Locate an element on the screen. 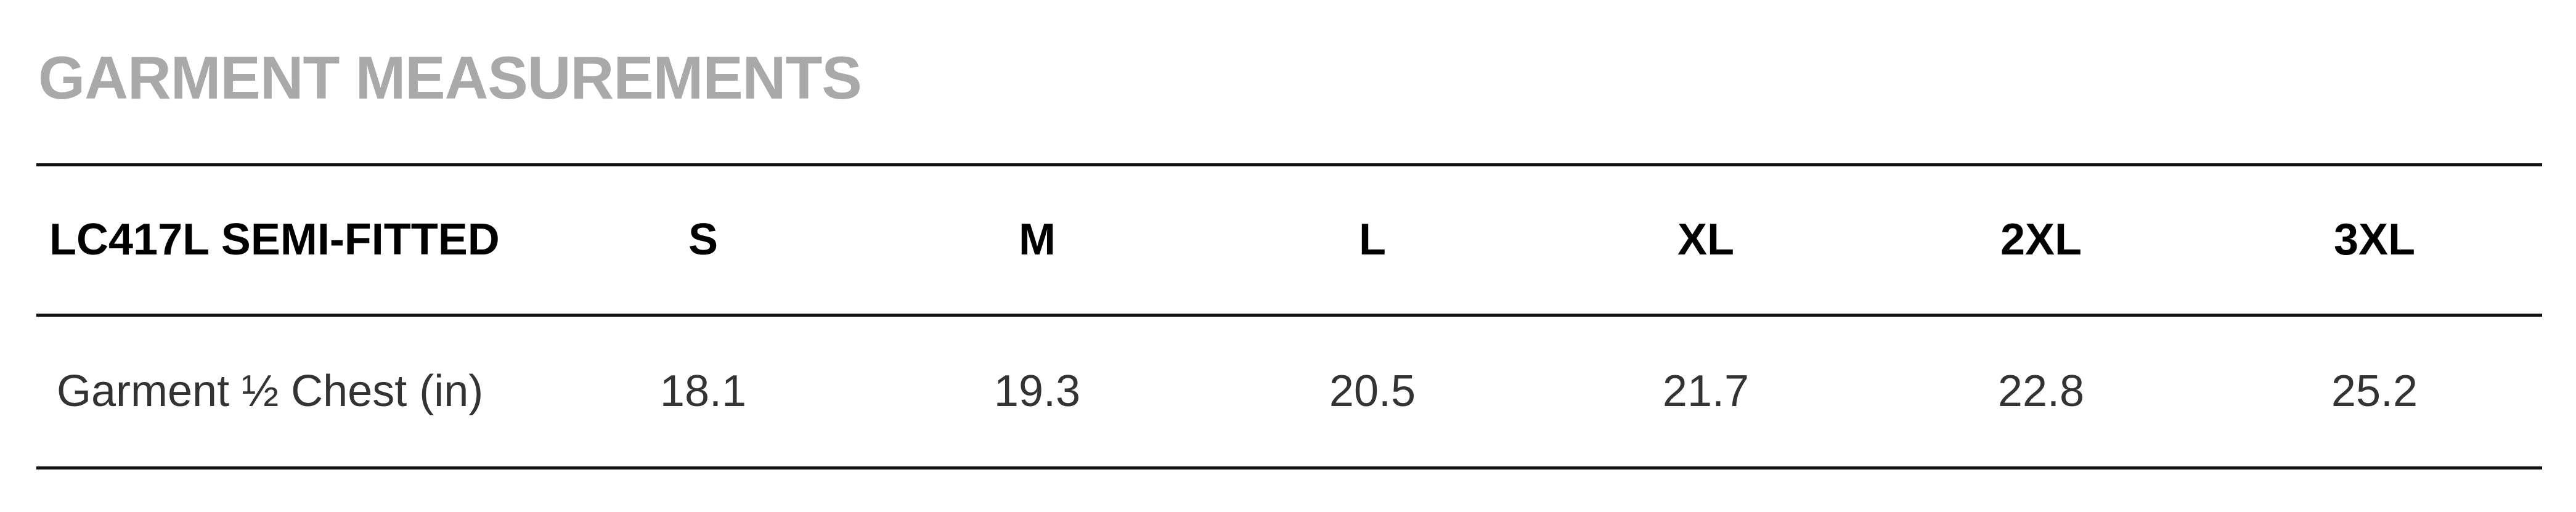 The image size is (2576, 512). value-m: 19.3 is located at coordinates (1037, 391).